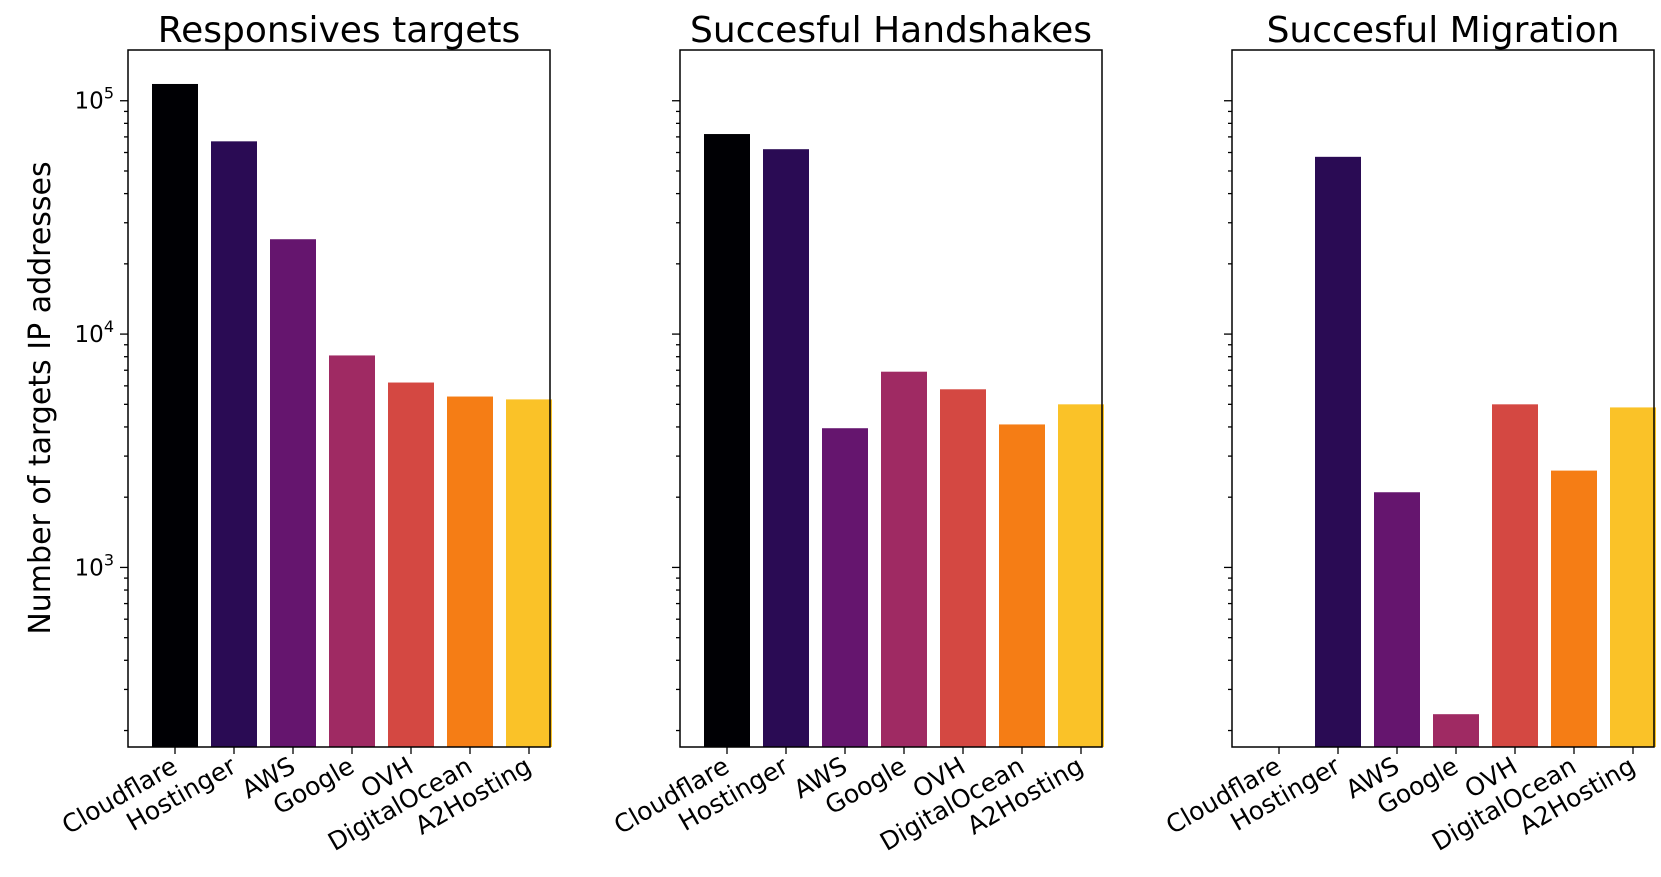  What do you see at coordinates (109, 559) in the screenshot?
I see `y-tick-exponent: 3` at bounding box center [109, 559].